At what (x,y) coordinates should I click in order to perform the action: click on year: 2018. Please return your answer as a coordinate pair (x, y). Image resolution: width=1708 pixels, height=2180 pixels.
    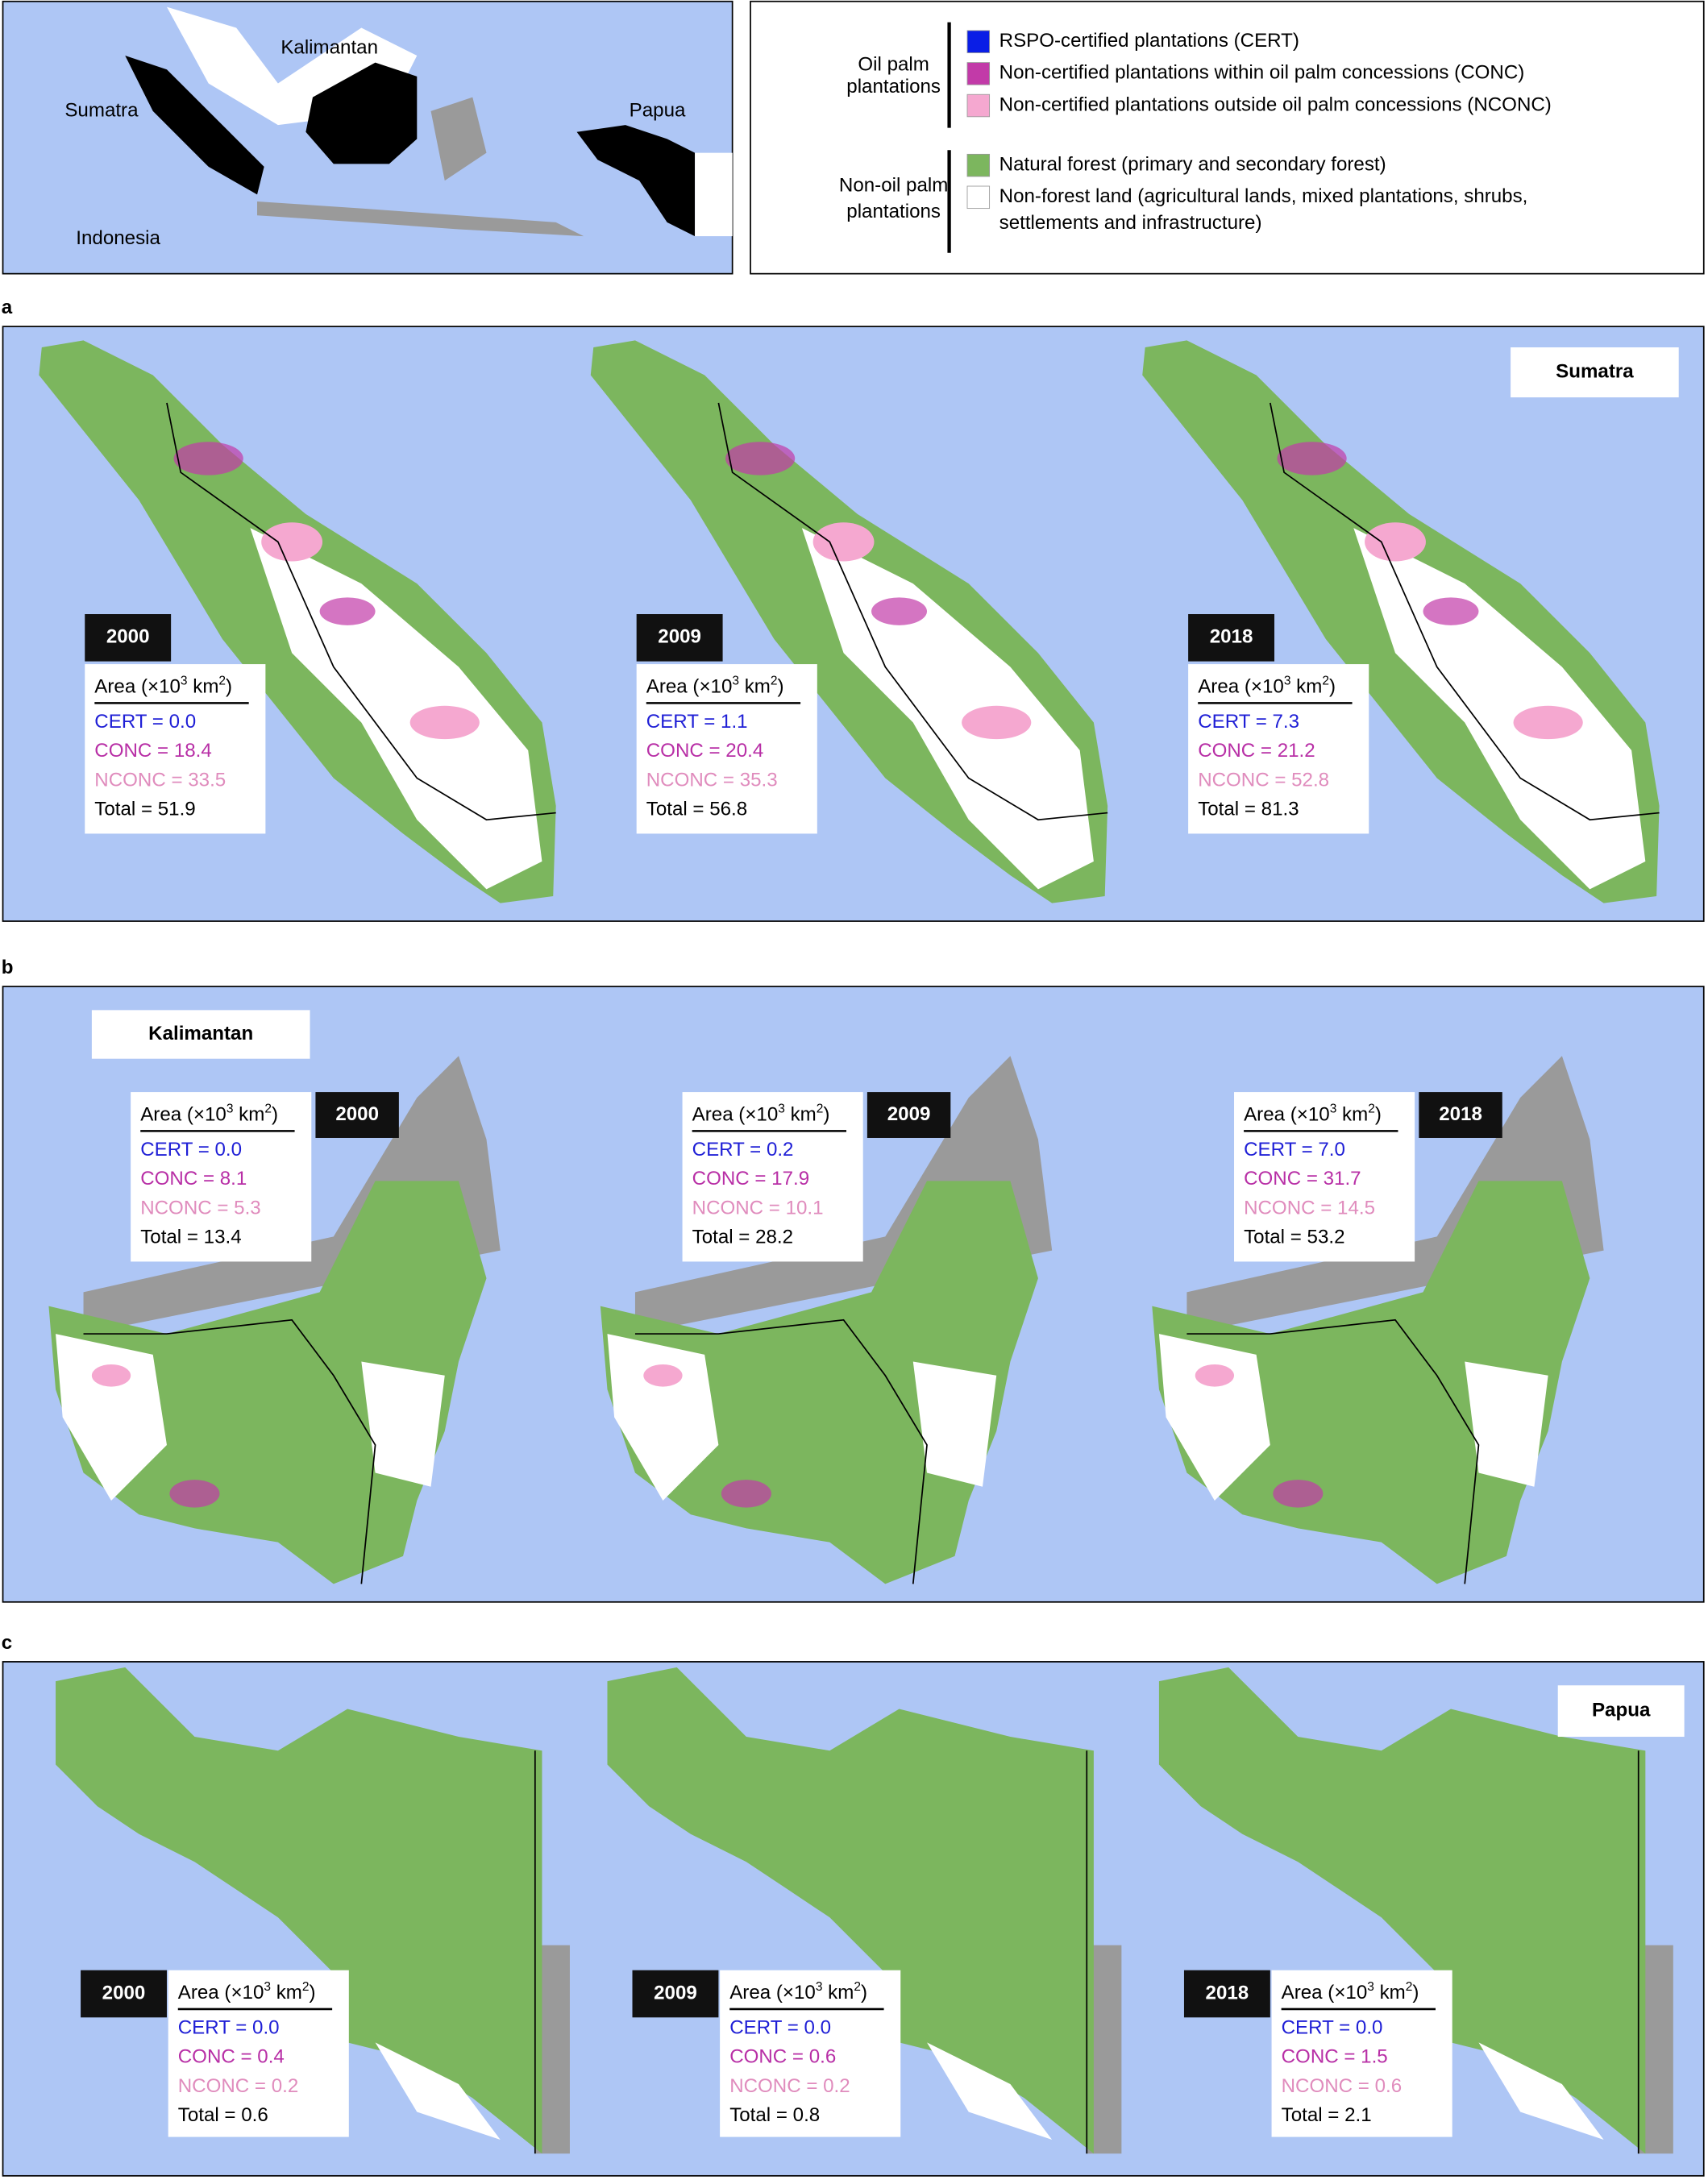
    Looking at the image, I should click on (1460, 1114).